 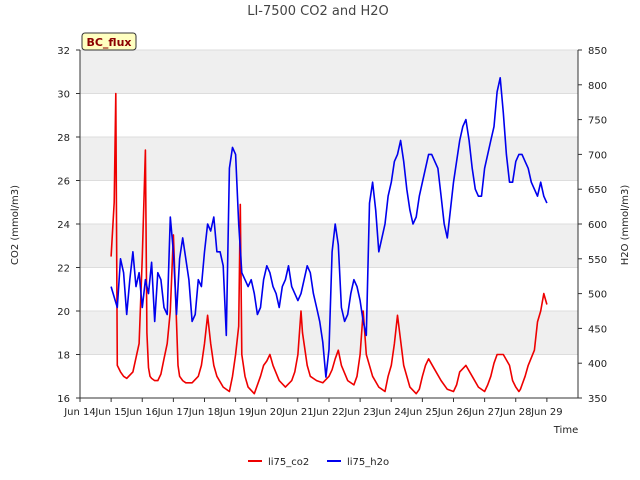 What do you see at coordinates (63, 269) in the screenshot?
I see `y-tick-label-left: 22` at bounding box center [63, 269].